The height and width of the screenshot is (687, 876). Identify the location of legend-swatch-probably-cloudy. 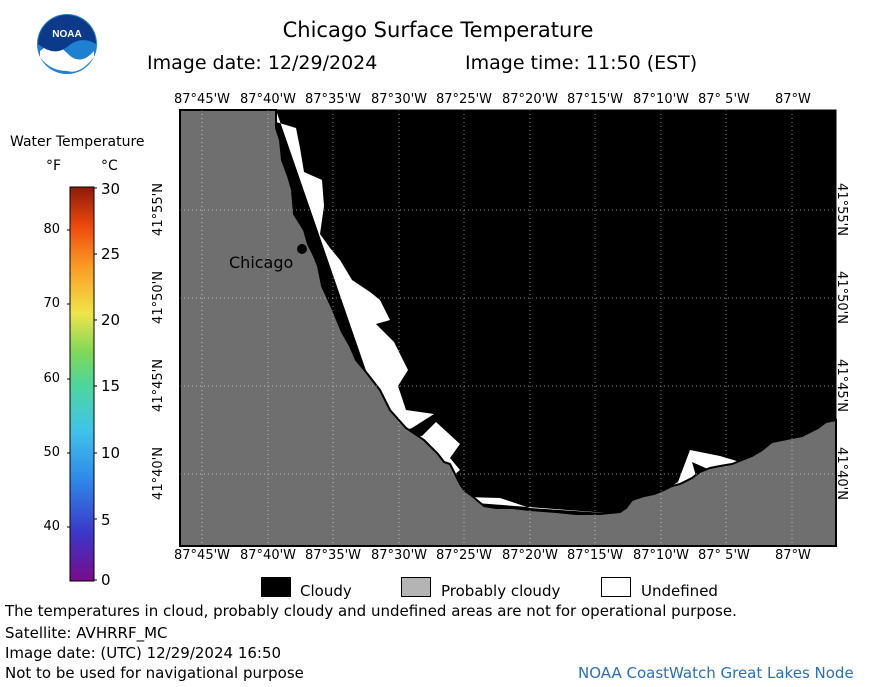
(416, 587).